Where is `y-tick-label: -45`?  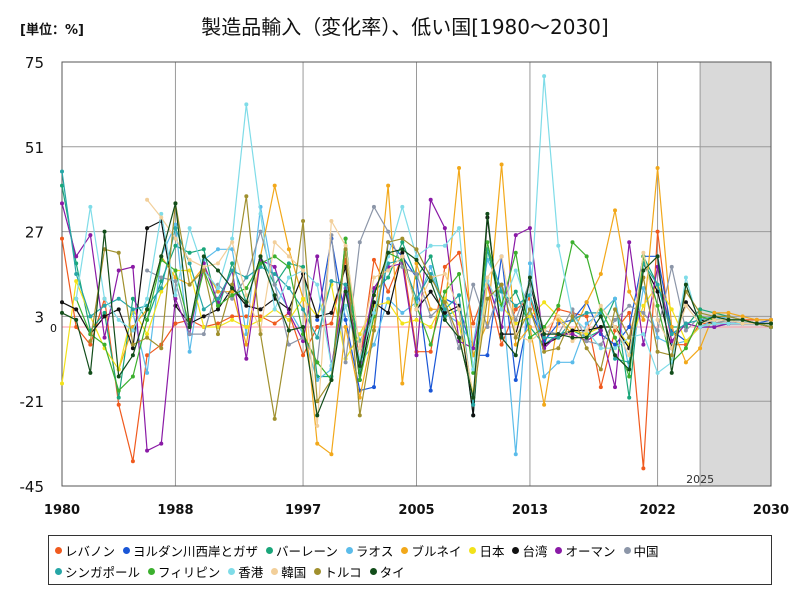
y-tick-label: -45 is located at coordinates (32, 487).